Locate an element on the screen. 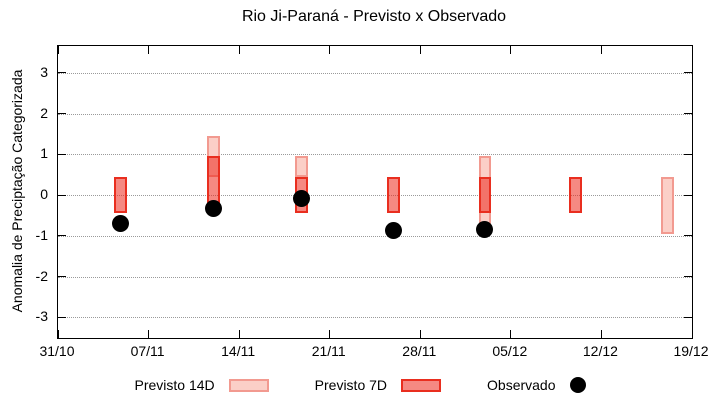 The height and width of the screenshot is (400, 720). legend-item-previsto14: Previsto 14D is located at coordinates (202, 385).